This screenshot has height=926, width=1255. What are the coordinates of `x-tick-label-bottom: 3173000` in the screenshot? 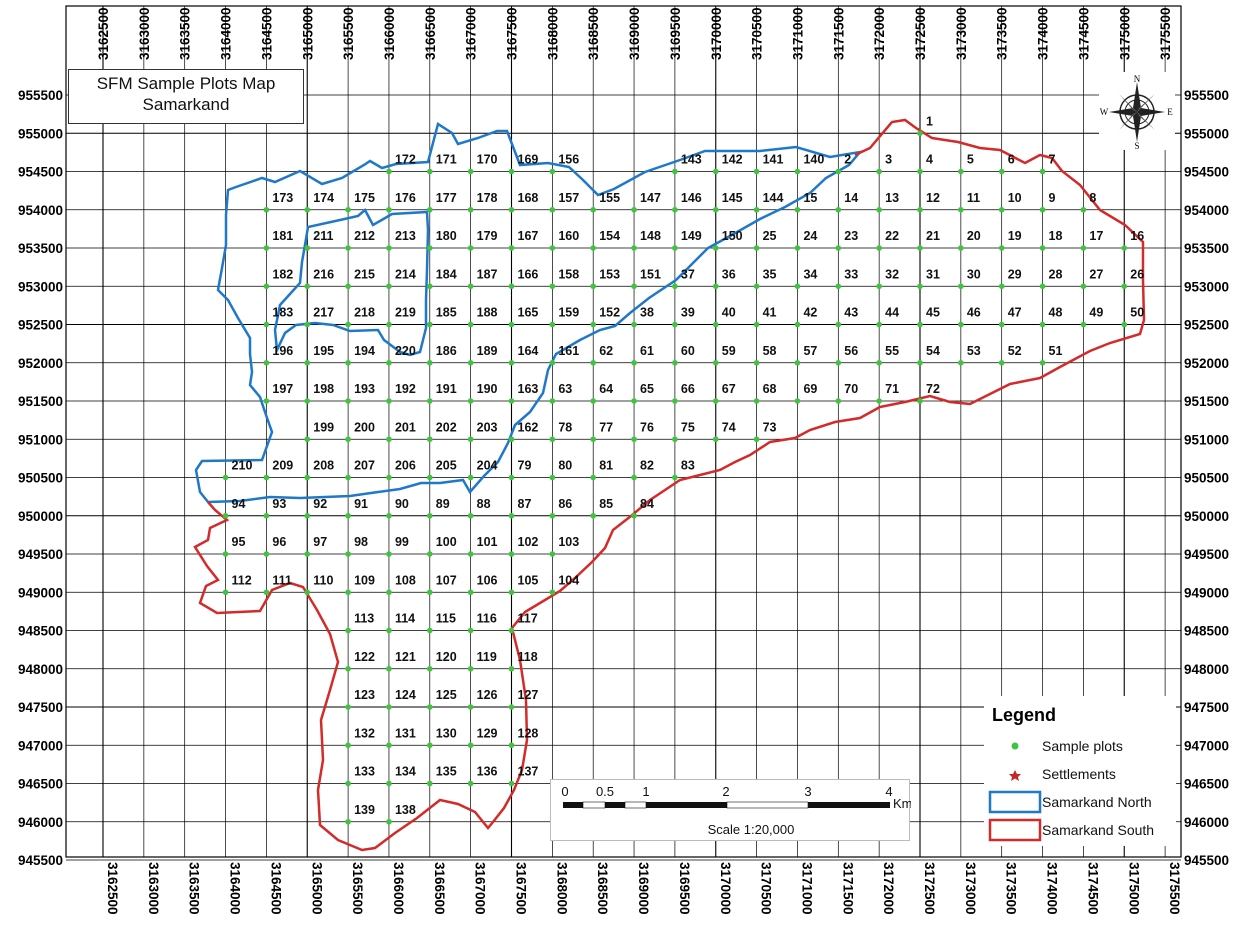 It's located at (970, 888).